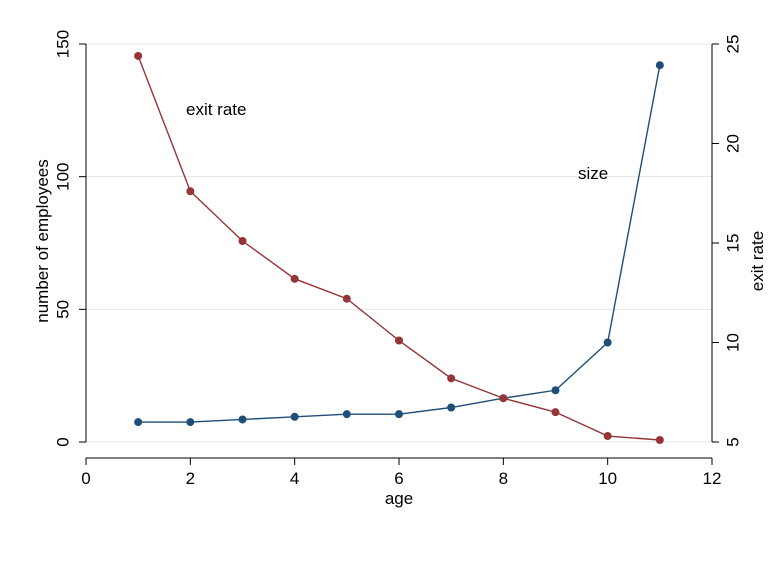  Describe the element at coordinates (294, 478) in the screenshot. I see `x-tick-label-4: 4` at that location.